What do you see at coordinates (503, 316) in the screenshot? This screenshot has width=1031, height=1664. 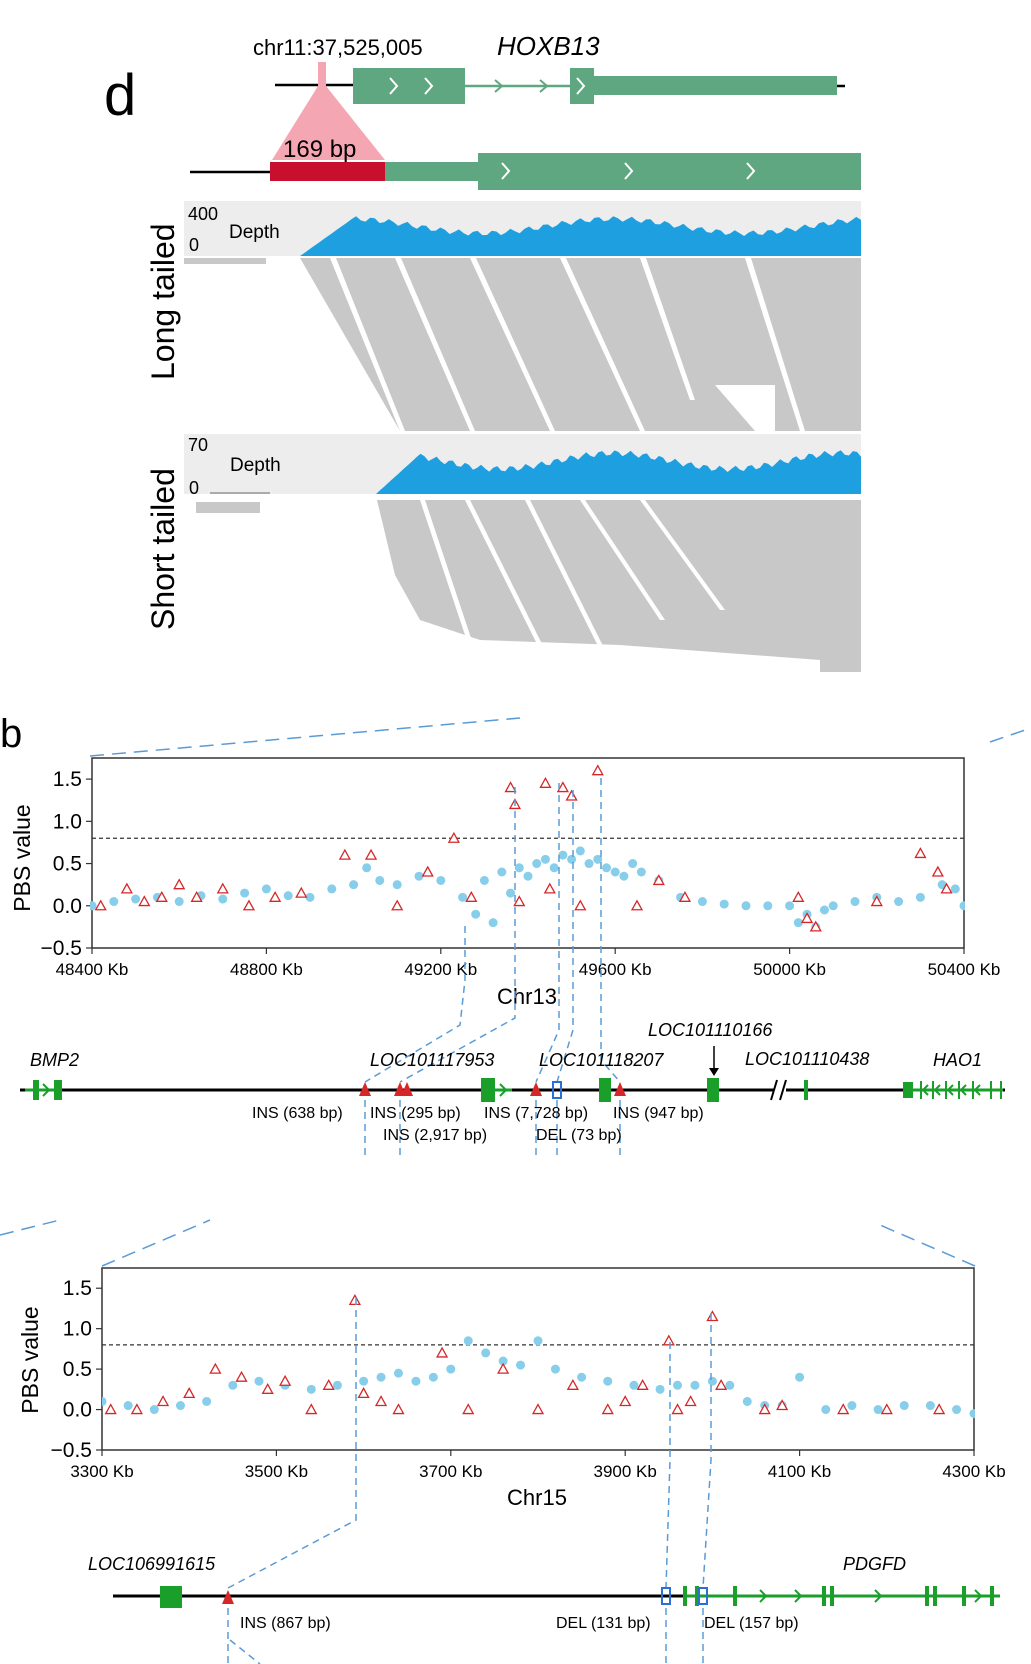 I see `long-tailed-track: 400 0 Depth Long tailed` at bounding box center [503, 316].